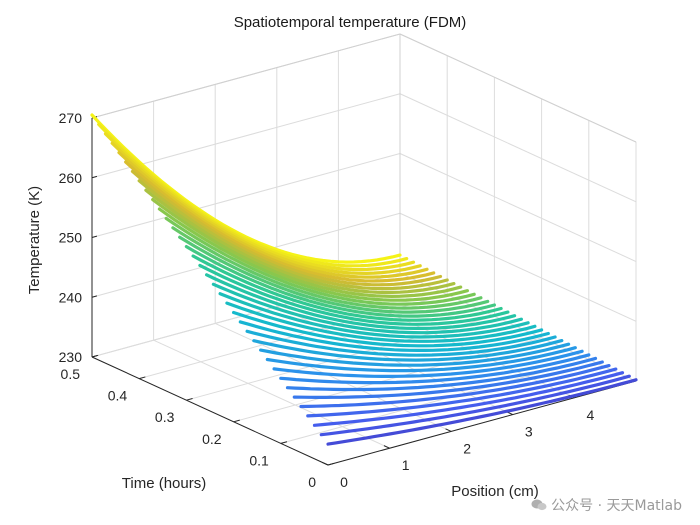 Image resolution: width=700 pixels, height=525 pixels. I want to click on y-tick-label: 0.4, so click(118, 396).